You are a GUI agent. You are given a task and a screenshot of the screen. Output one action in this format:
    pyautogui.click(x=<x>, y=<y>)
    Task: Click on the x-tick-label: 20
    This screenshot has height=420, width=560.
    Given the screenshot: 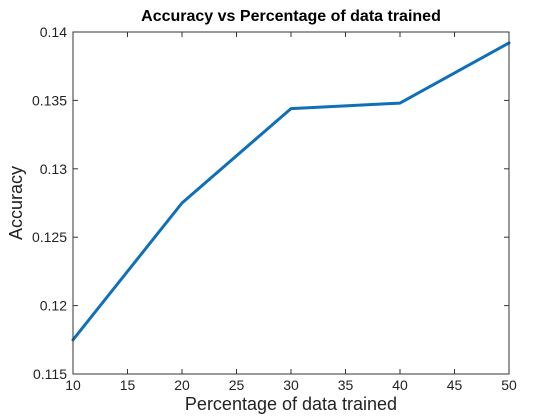 What is the action you would take?
    pyautogui.click(x=182, y=385)
    